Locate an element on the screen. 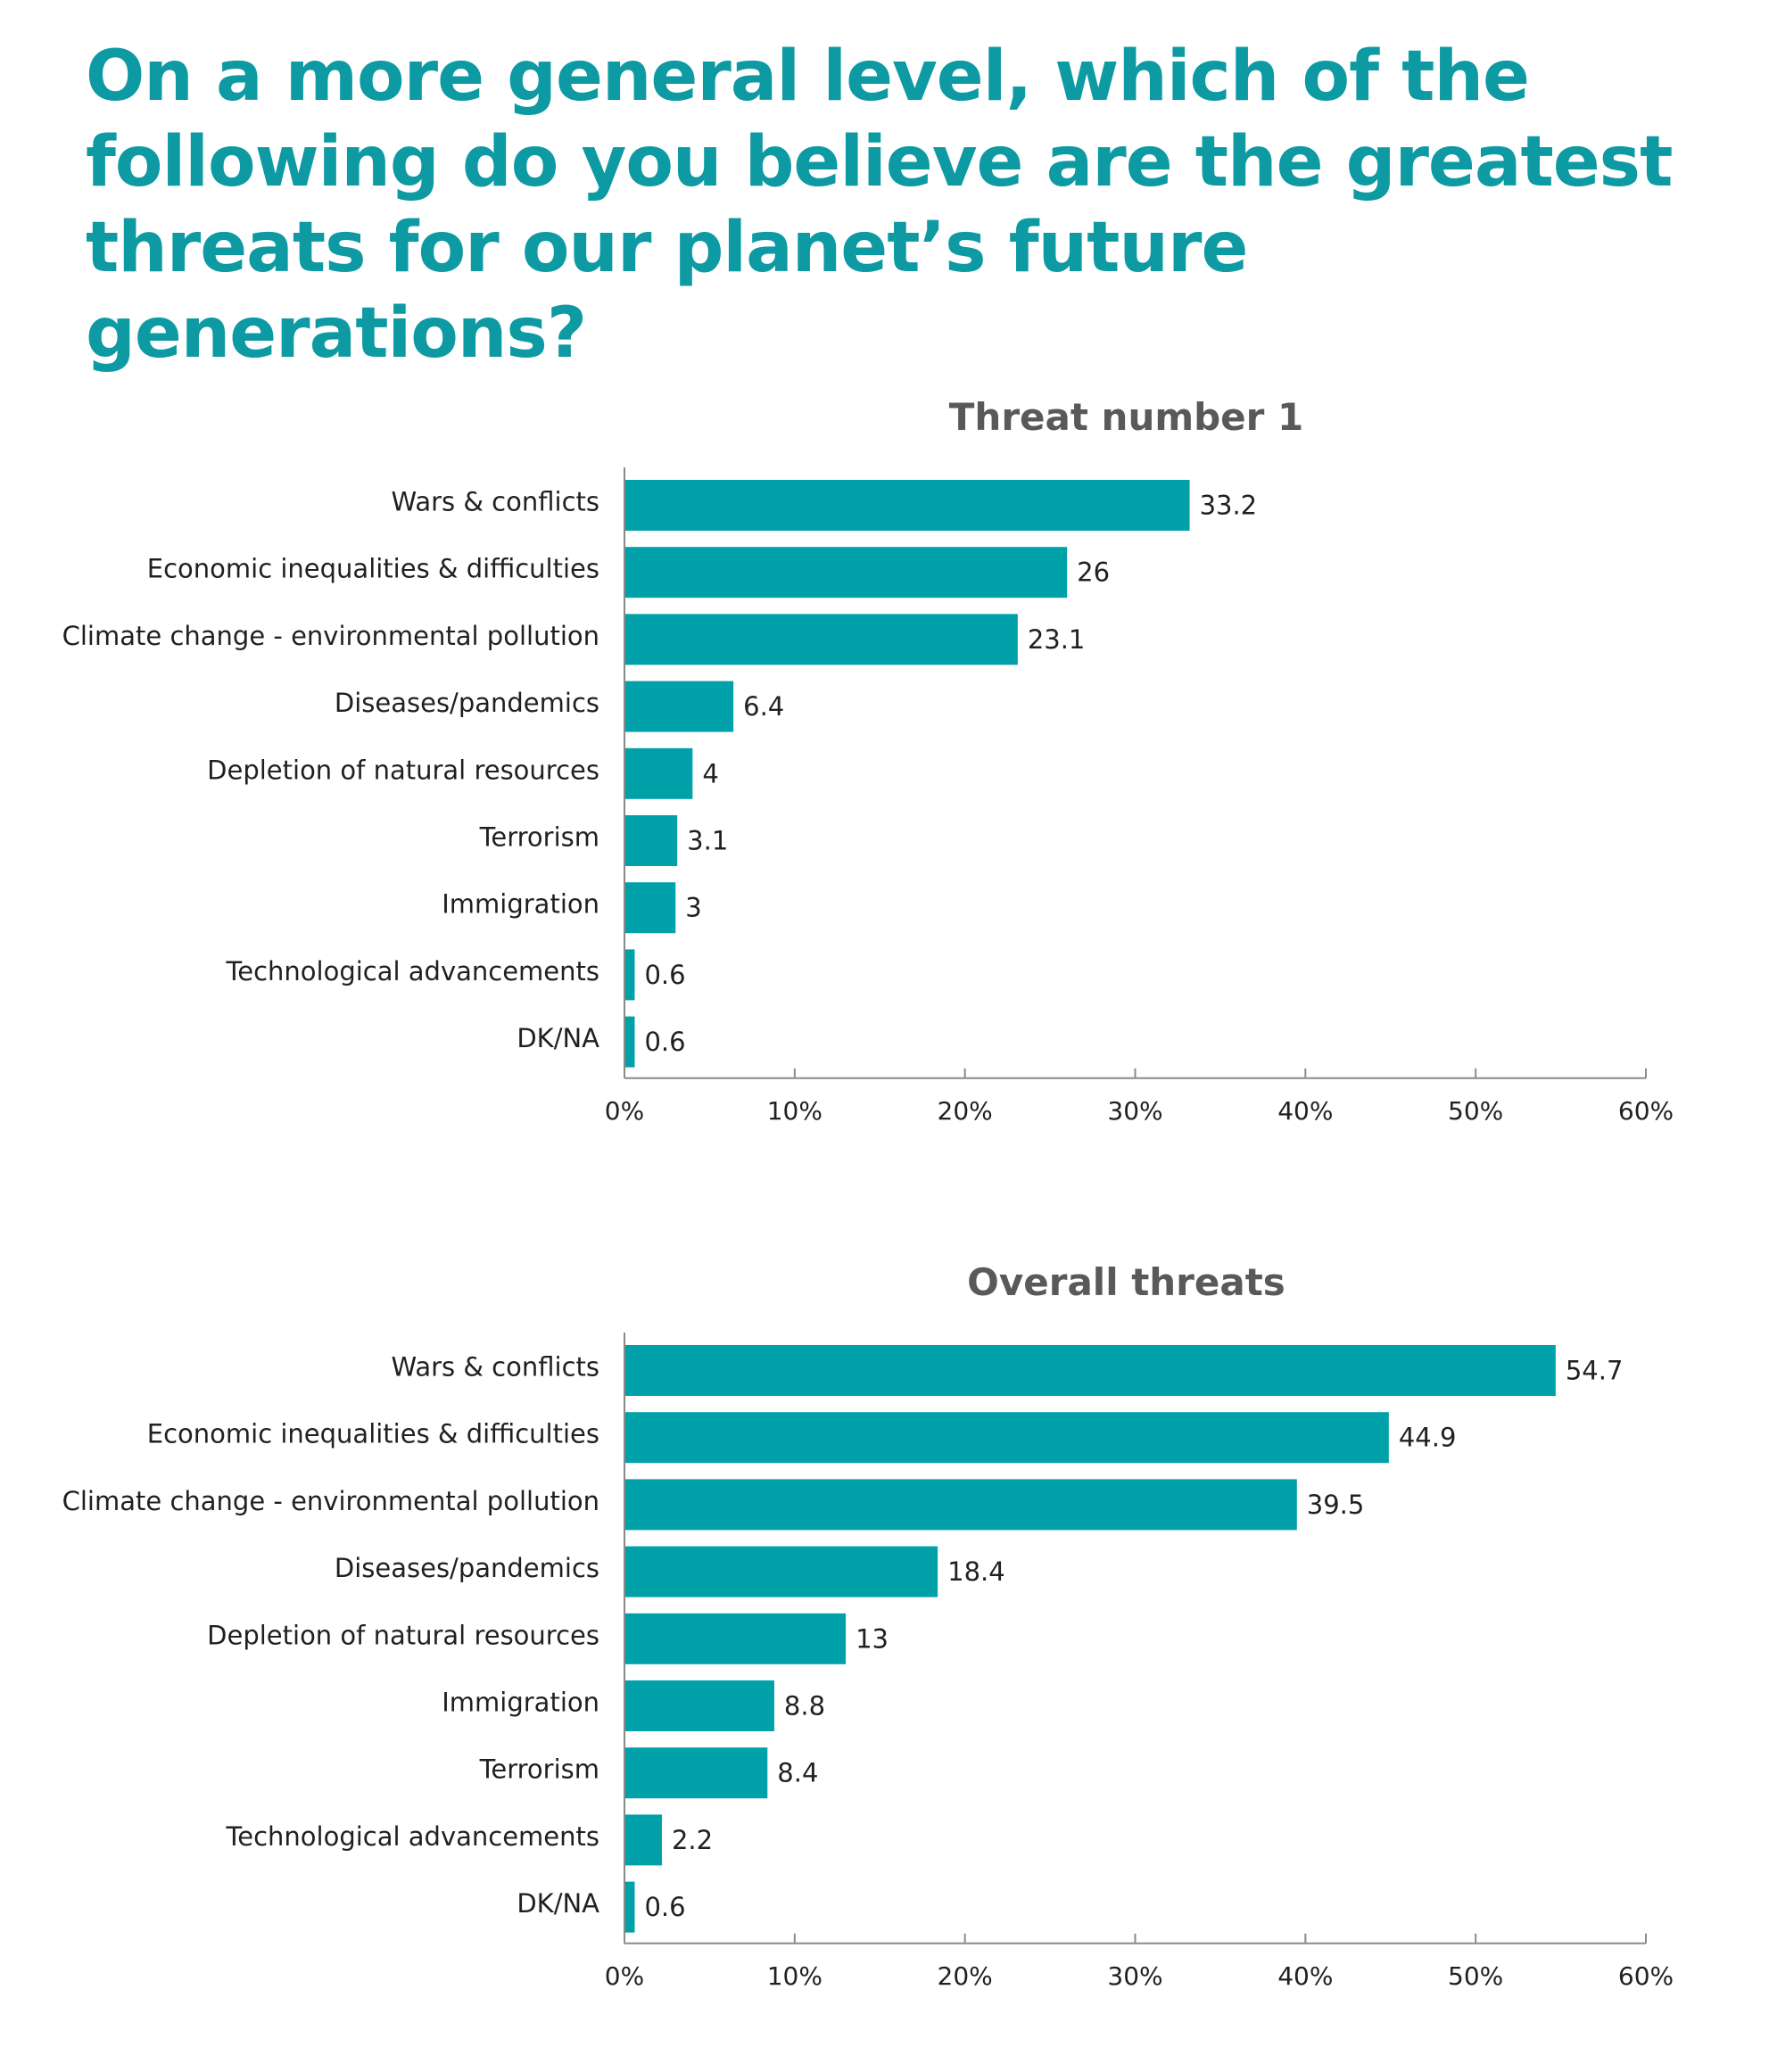 This screenshot has width=1769, height=2072. value-label: 23.1 is located at coordinates (1057, 639).